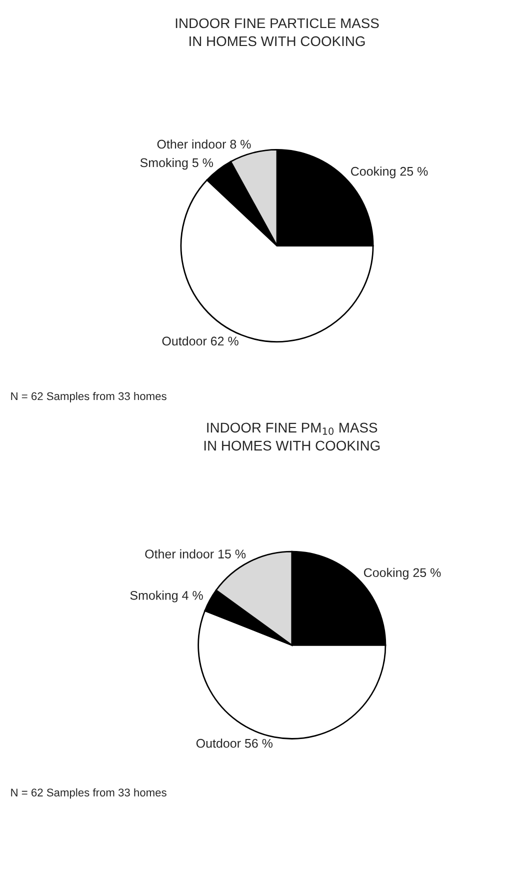  What do you see at coordinates (200, 341) in the screenshot?
I see `slice-label: Outdoor 62 %` at bounding box center [200, 341].